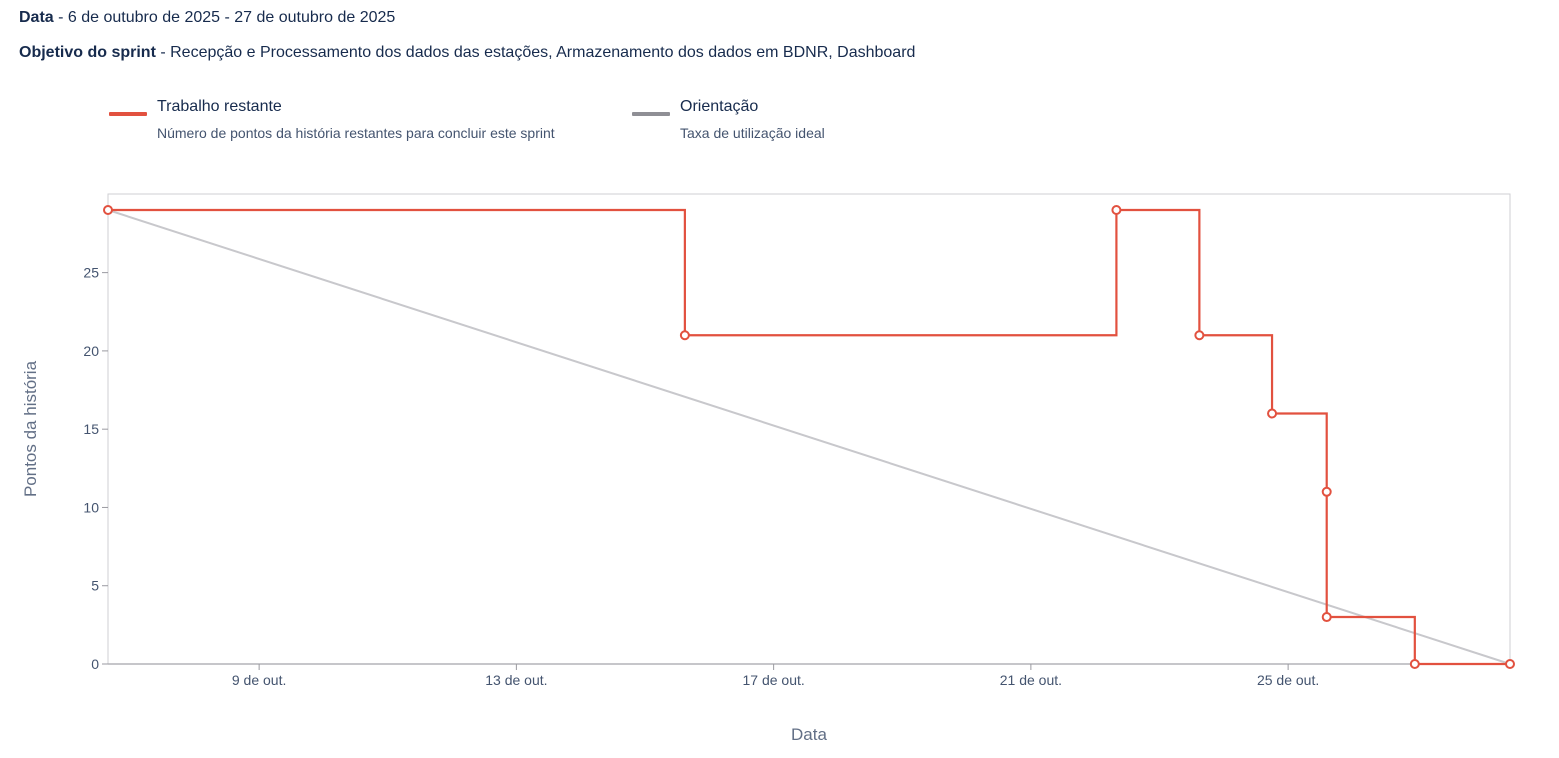  What do you see at coordinates (128, 114) in the screenshot?
I see `legend-swatch-remaining-work` at bounding box center [128, 114].